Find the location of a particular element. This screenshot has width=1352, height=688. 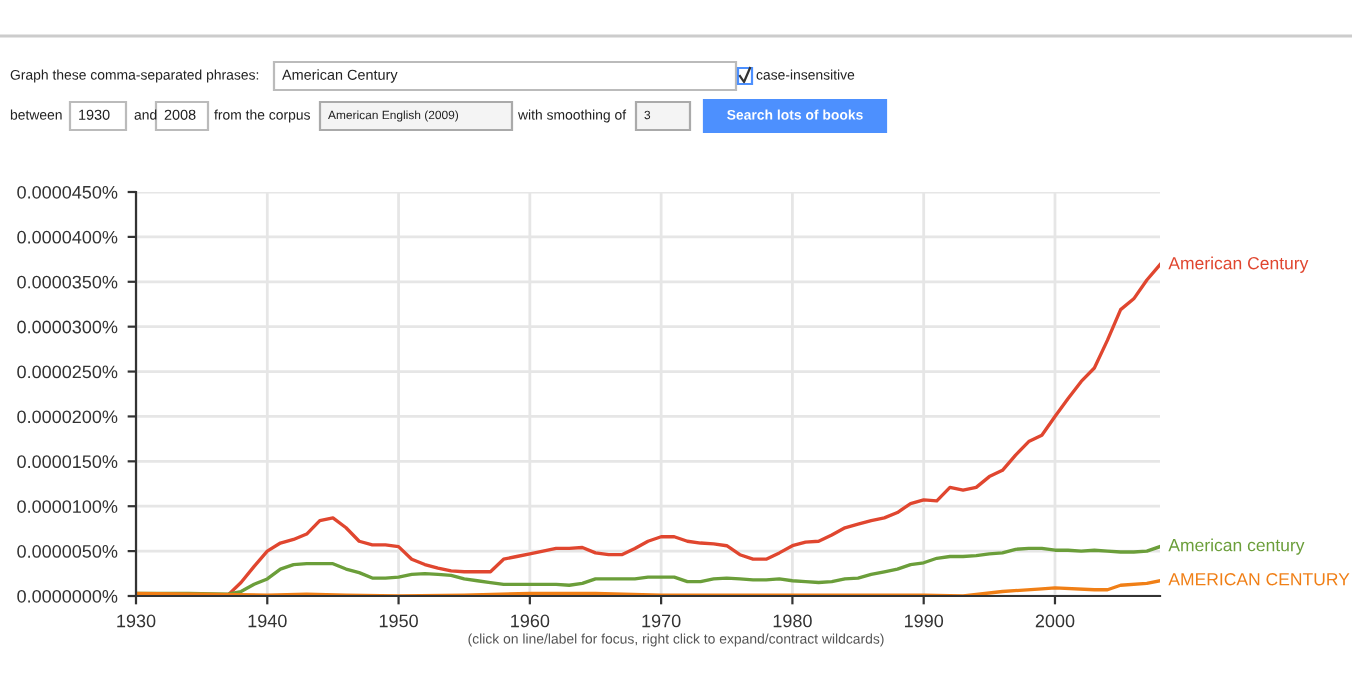

series-label: American Century is located at coordinates (1238, 264).